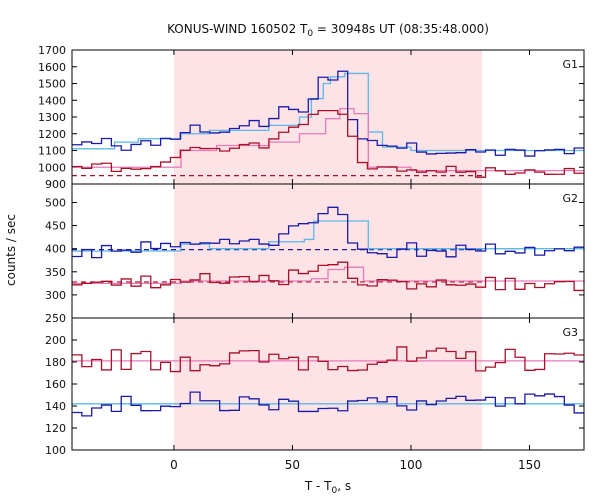  What do you see at coordinates (55, 226) in the screenshot?
I see `y-tick-label: 450` at bounding box center [55, 226].